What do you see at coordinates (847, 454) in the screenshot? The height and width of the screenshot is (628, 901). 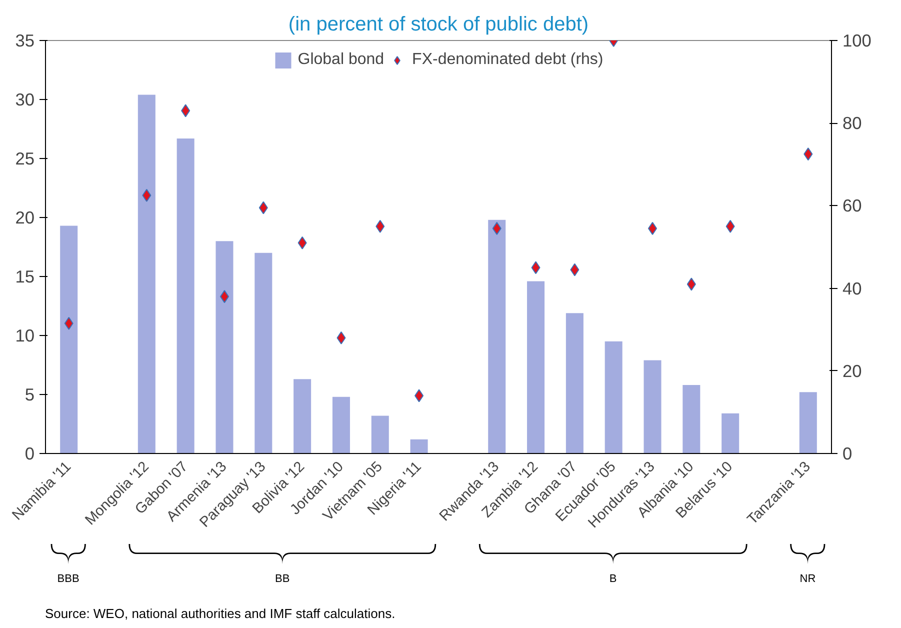 I see `y2-tick-label: 0` at bounding box center [847, 454].